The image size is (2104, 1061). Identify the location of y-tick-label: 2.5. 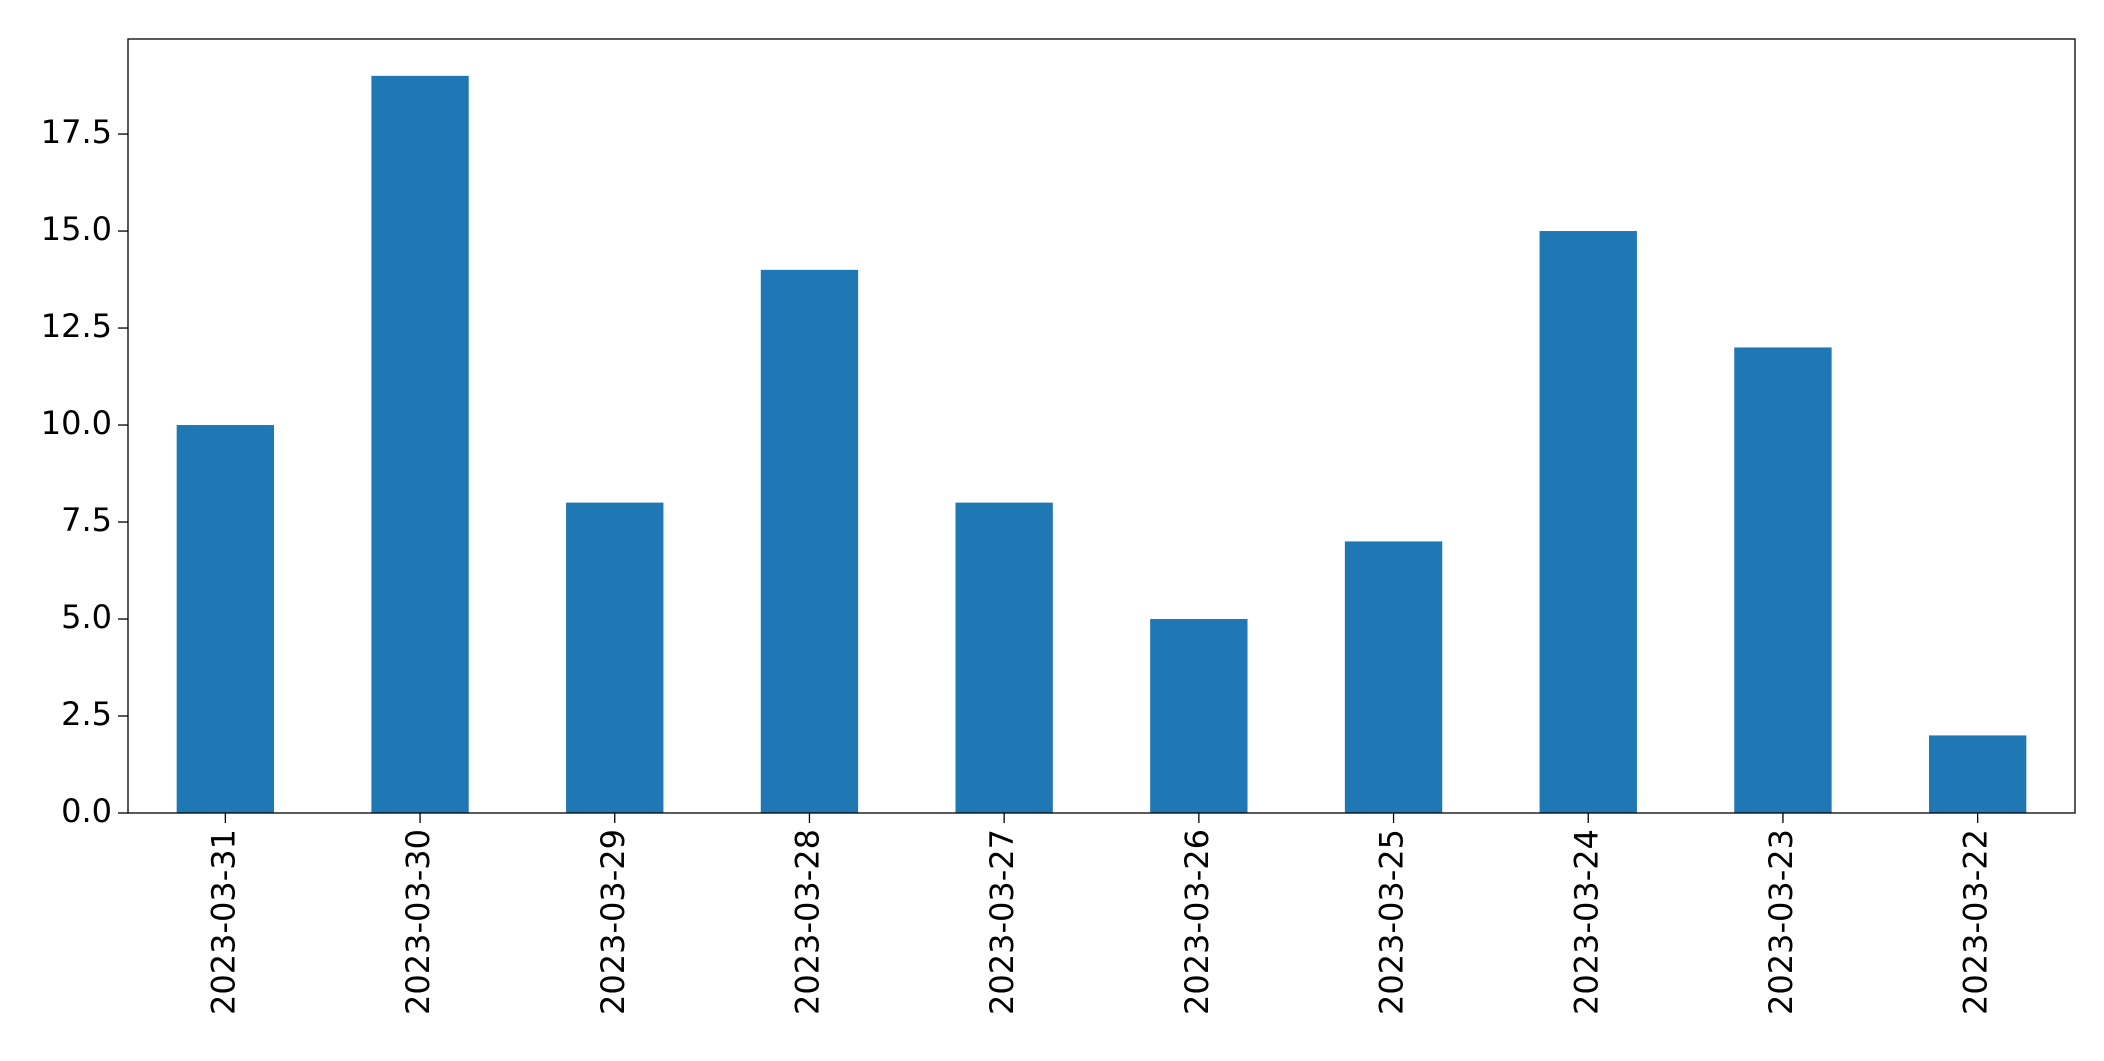
(86, 714).